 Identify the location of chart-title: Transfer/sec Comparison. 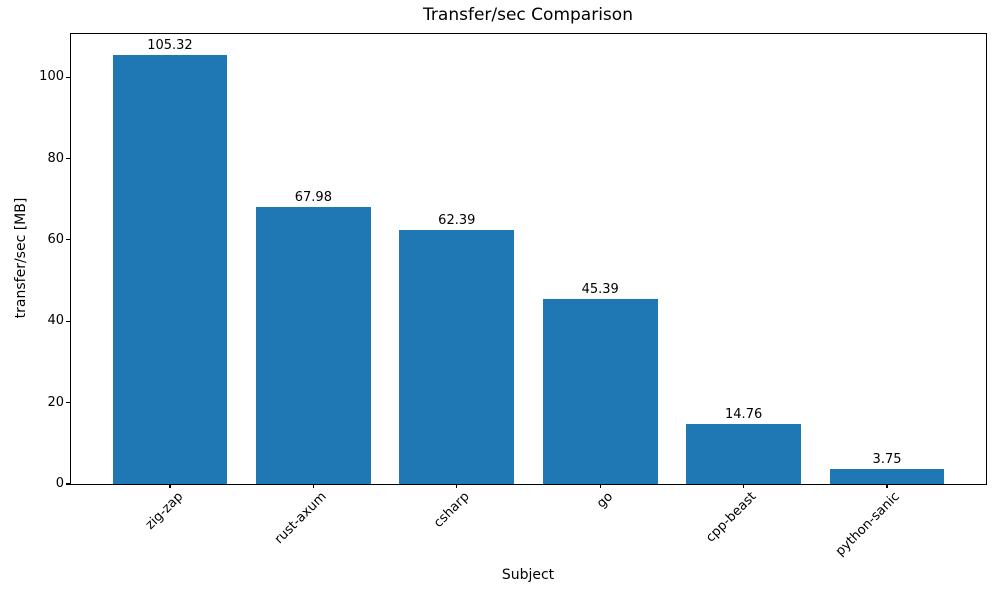
(528, 15).